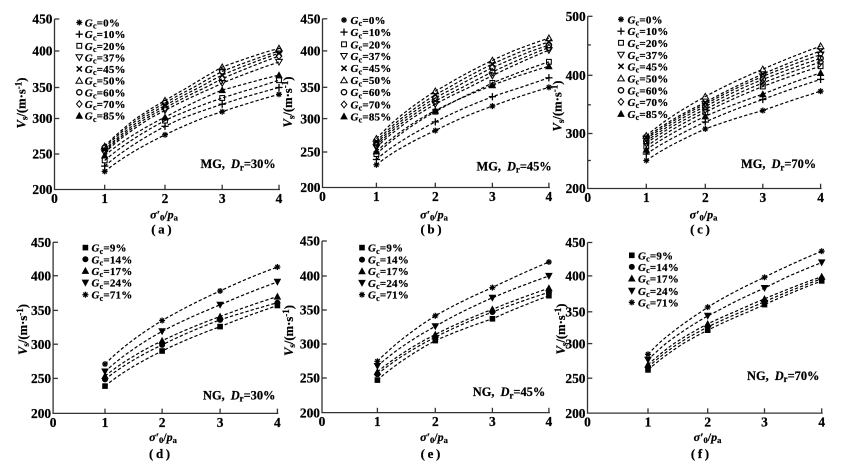  What do you see at coordinates (700, 453) in the screenshot?
I see `svg-text: ( f )` at bounding box center [700, 453].